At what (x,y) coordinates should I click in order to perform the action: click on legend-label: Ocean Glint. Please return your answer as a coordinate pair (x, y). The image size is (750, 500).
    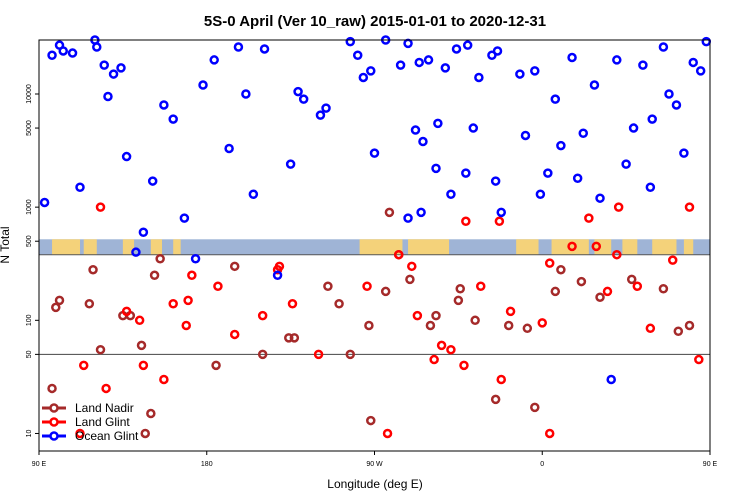
    Looking at the image, I should click on (107, 436).